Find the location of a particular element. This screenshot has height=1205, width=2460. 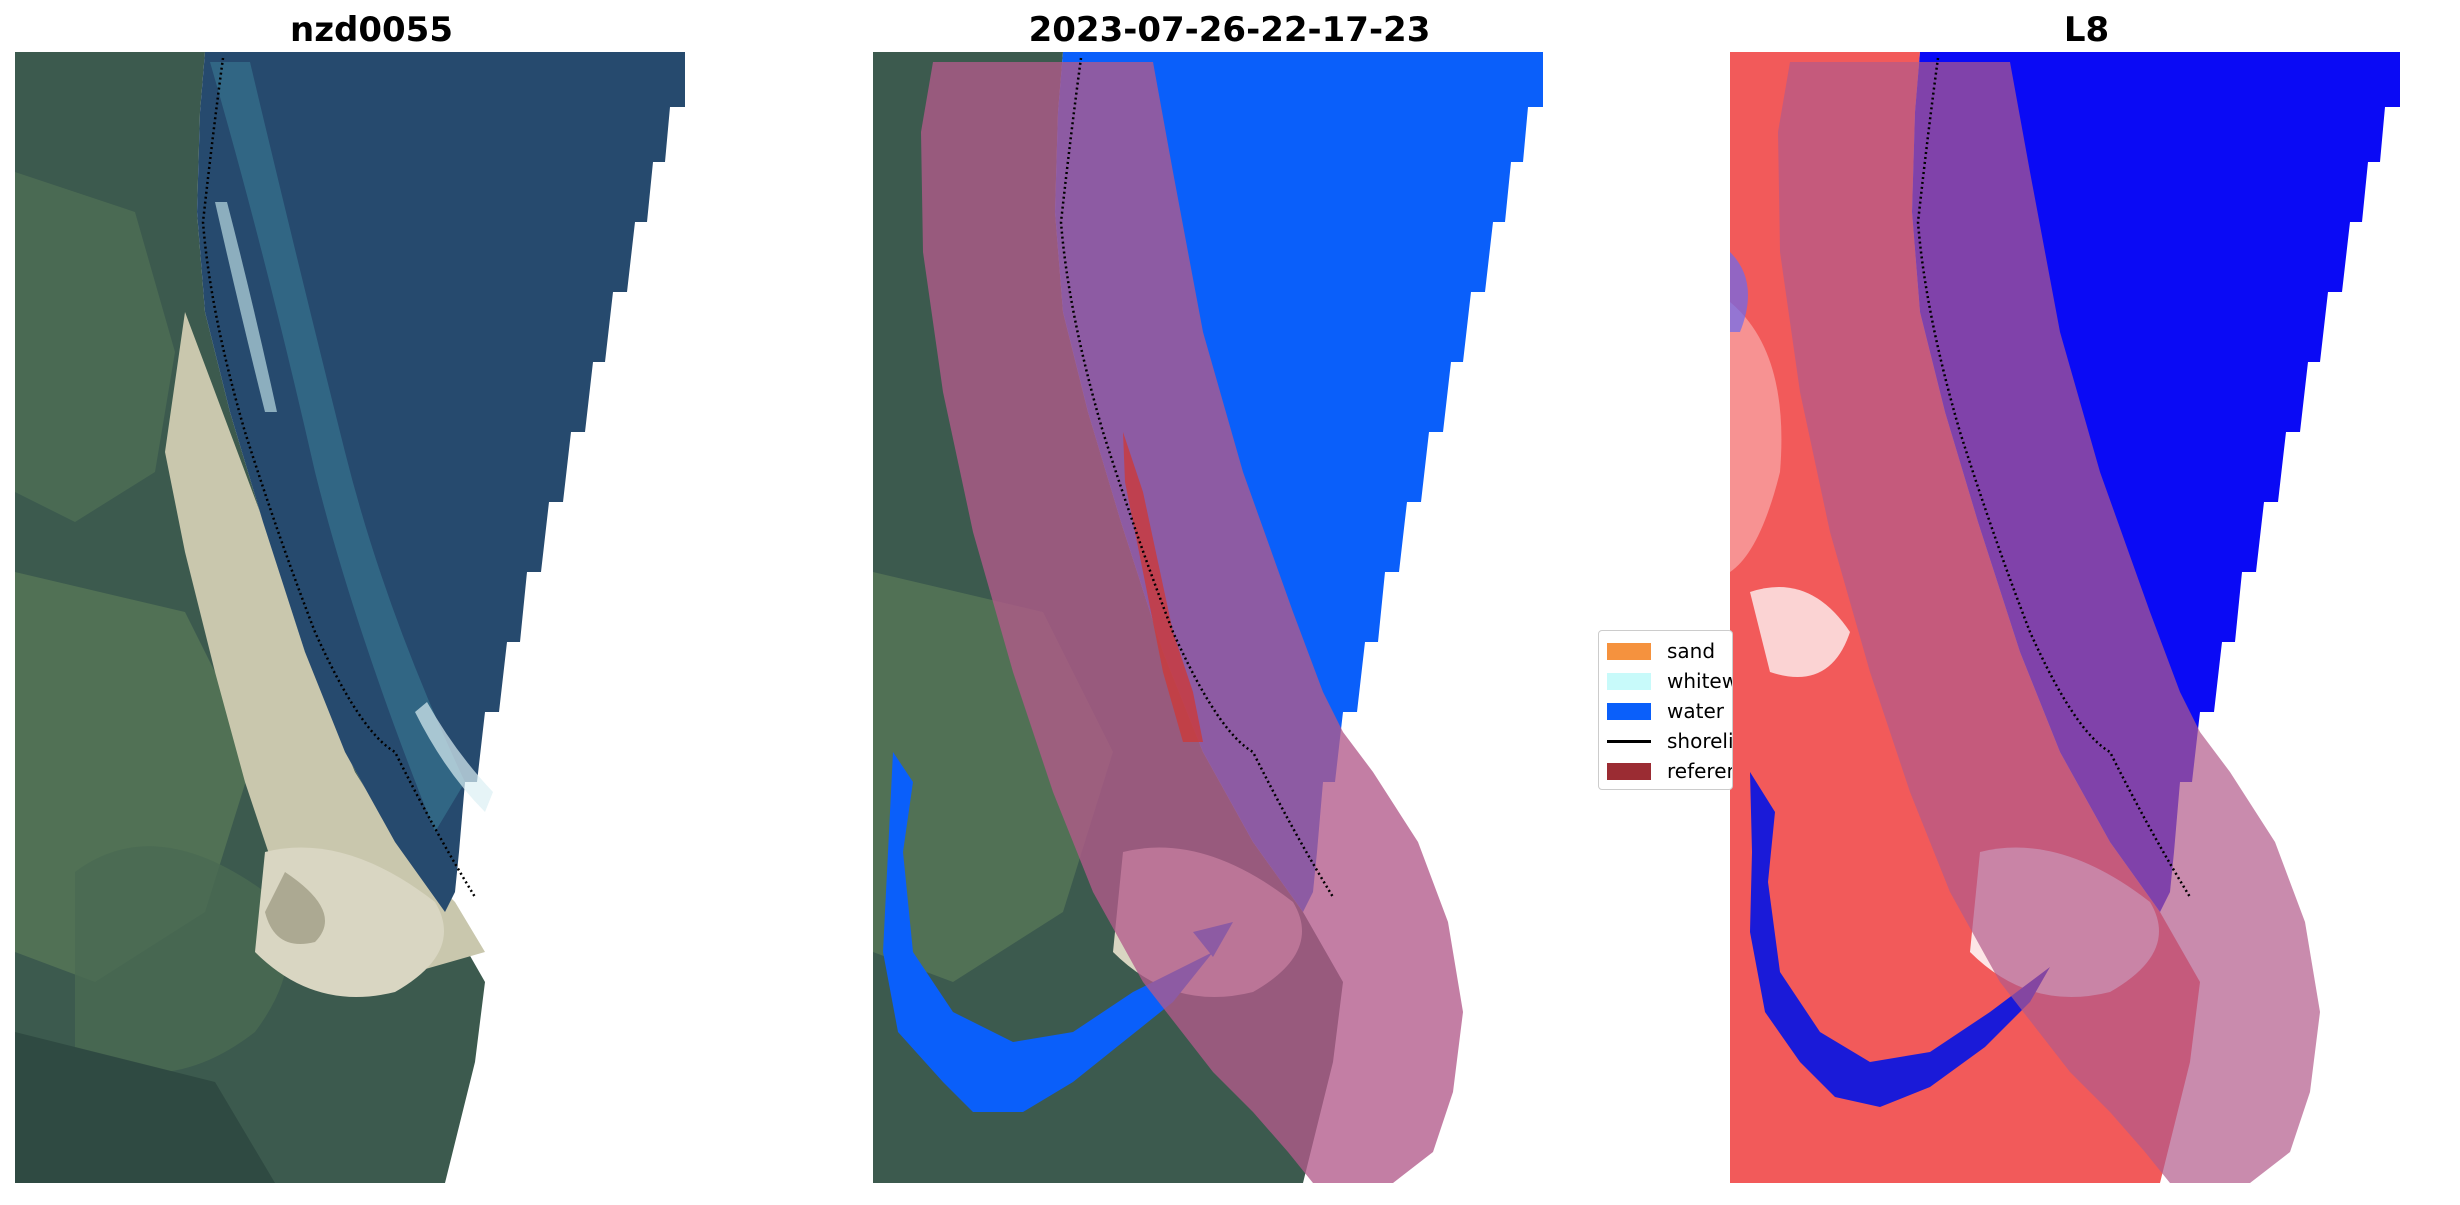

legend-swatch-reference is located at coordinates (1629, 771).